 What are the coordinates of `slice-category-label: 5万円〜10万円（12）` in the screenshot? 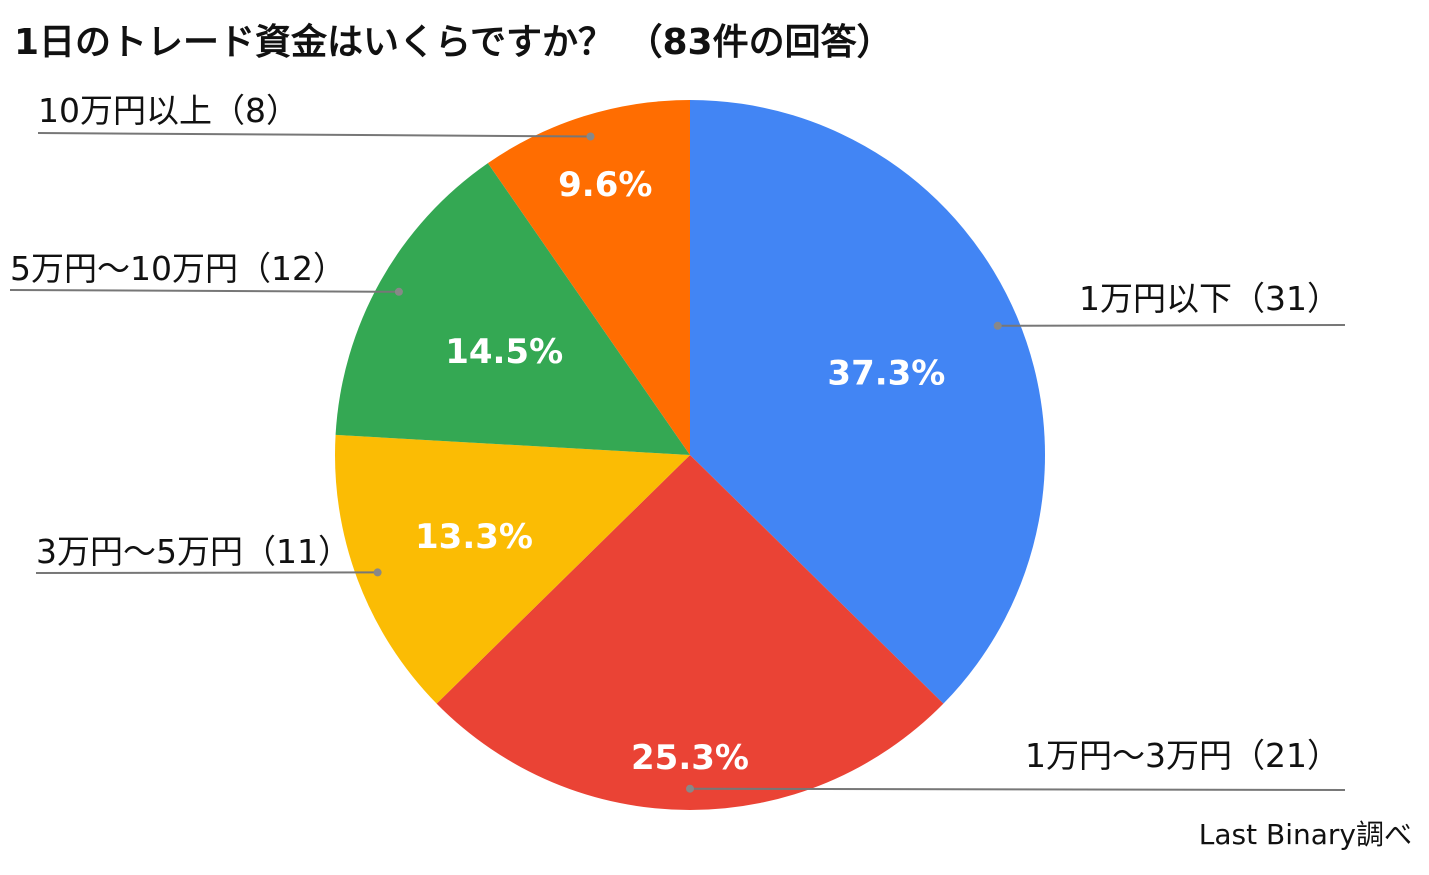 It's located at (178, 268).